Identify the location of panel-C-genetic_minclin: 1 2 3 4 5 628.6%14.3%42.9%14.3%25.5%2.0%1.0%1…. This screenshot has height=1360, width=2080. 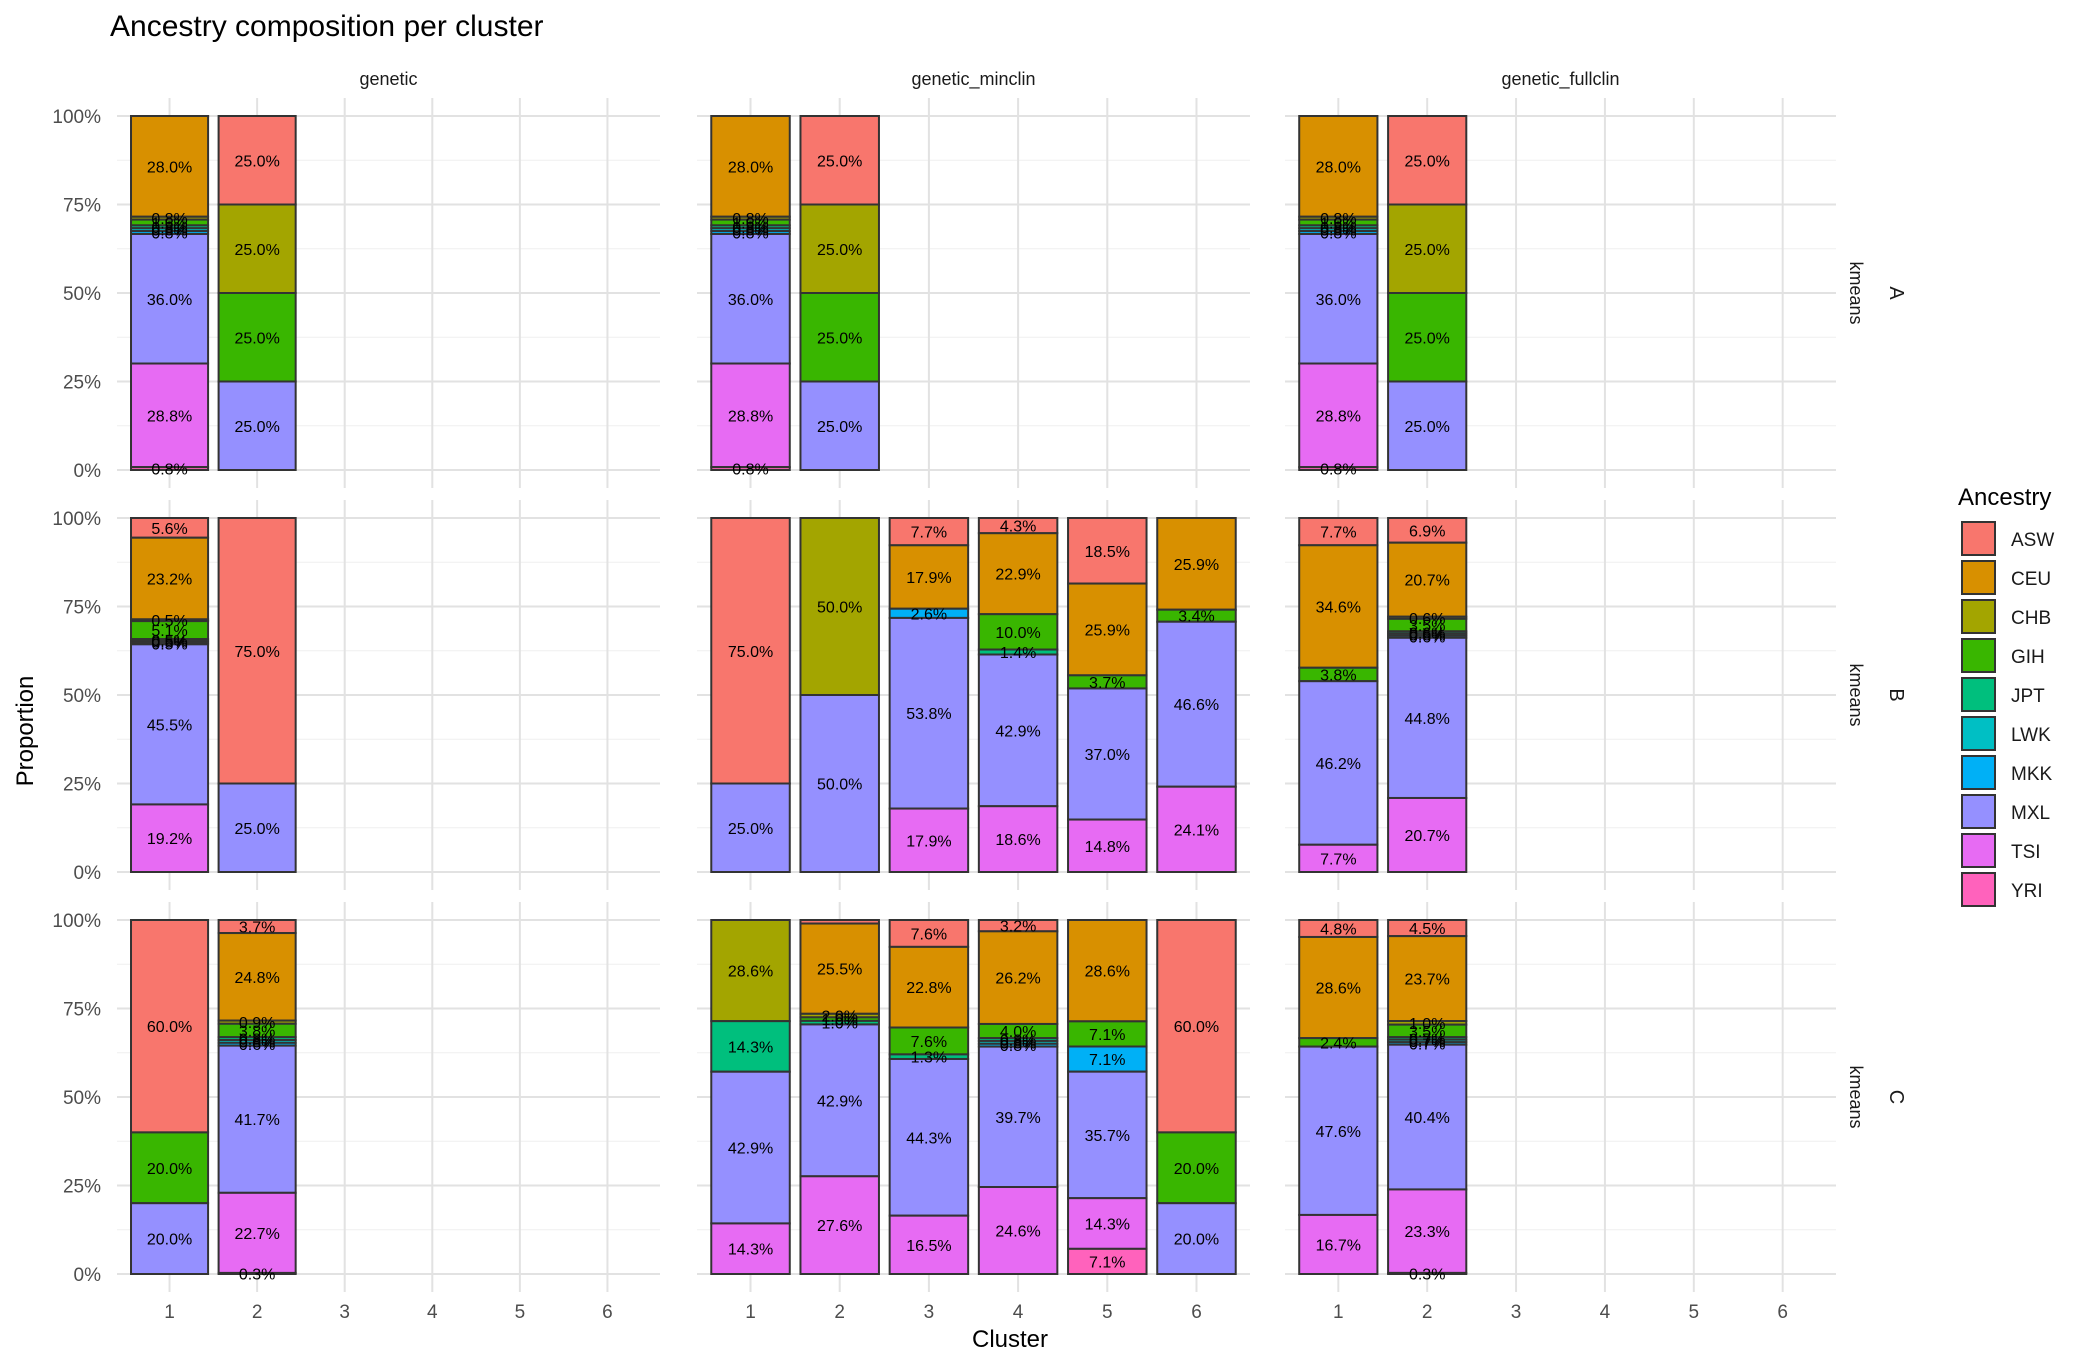
(973, 1112).